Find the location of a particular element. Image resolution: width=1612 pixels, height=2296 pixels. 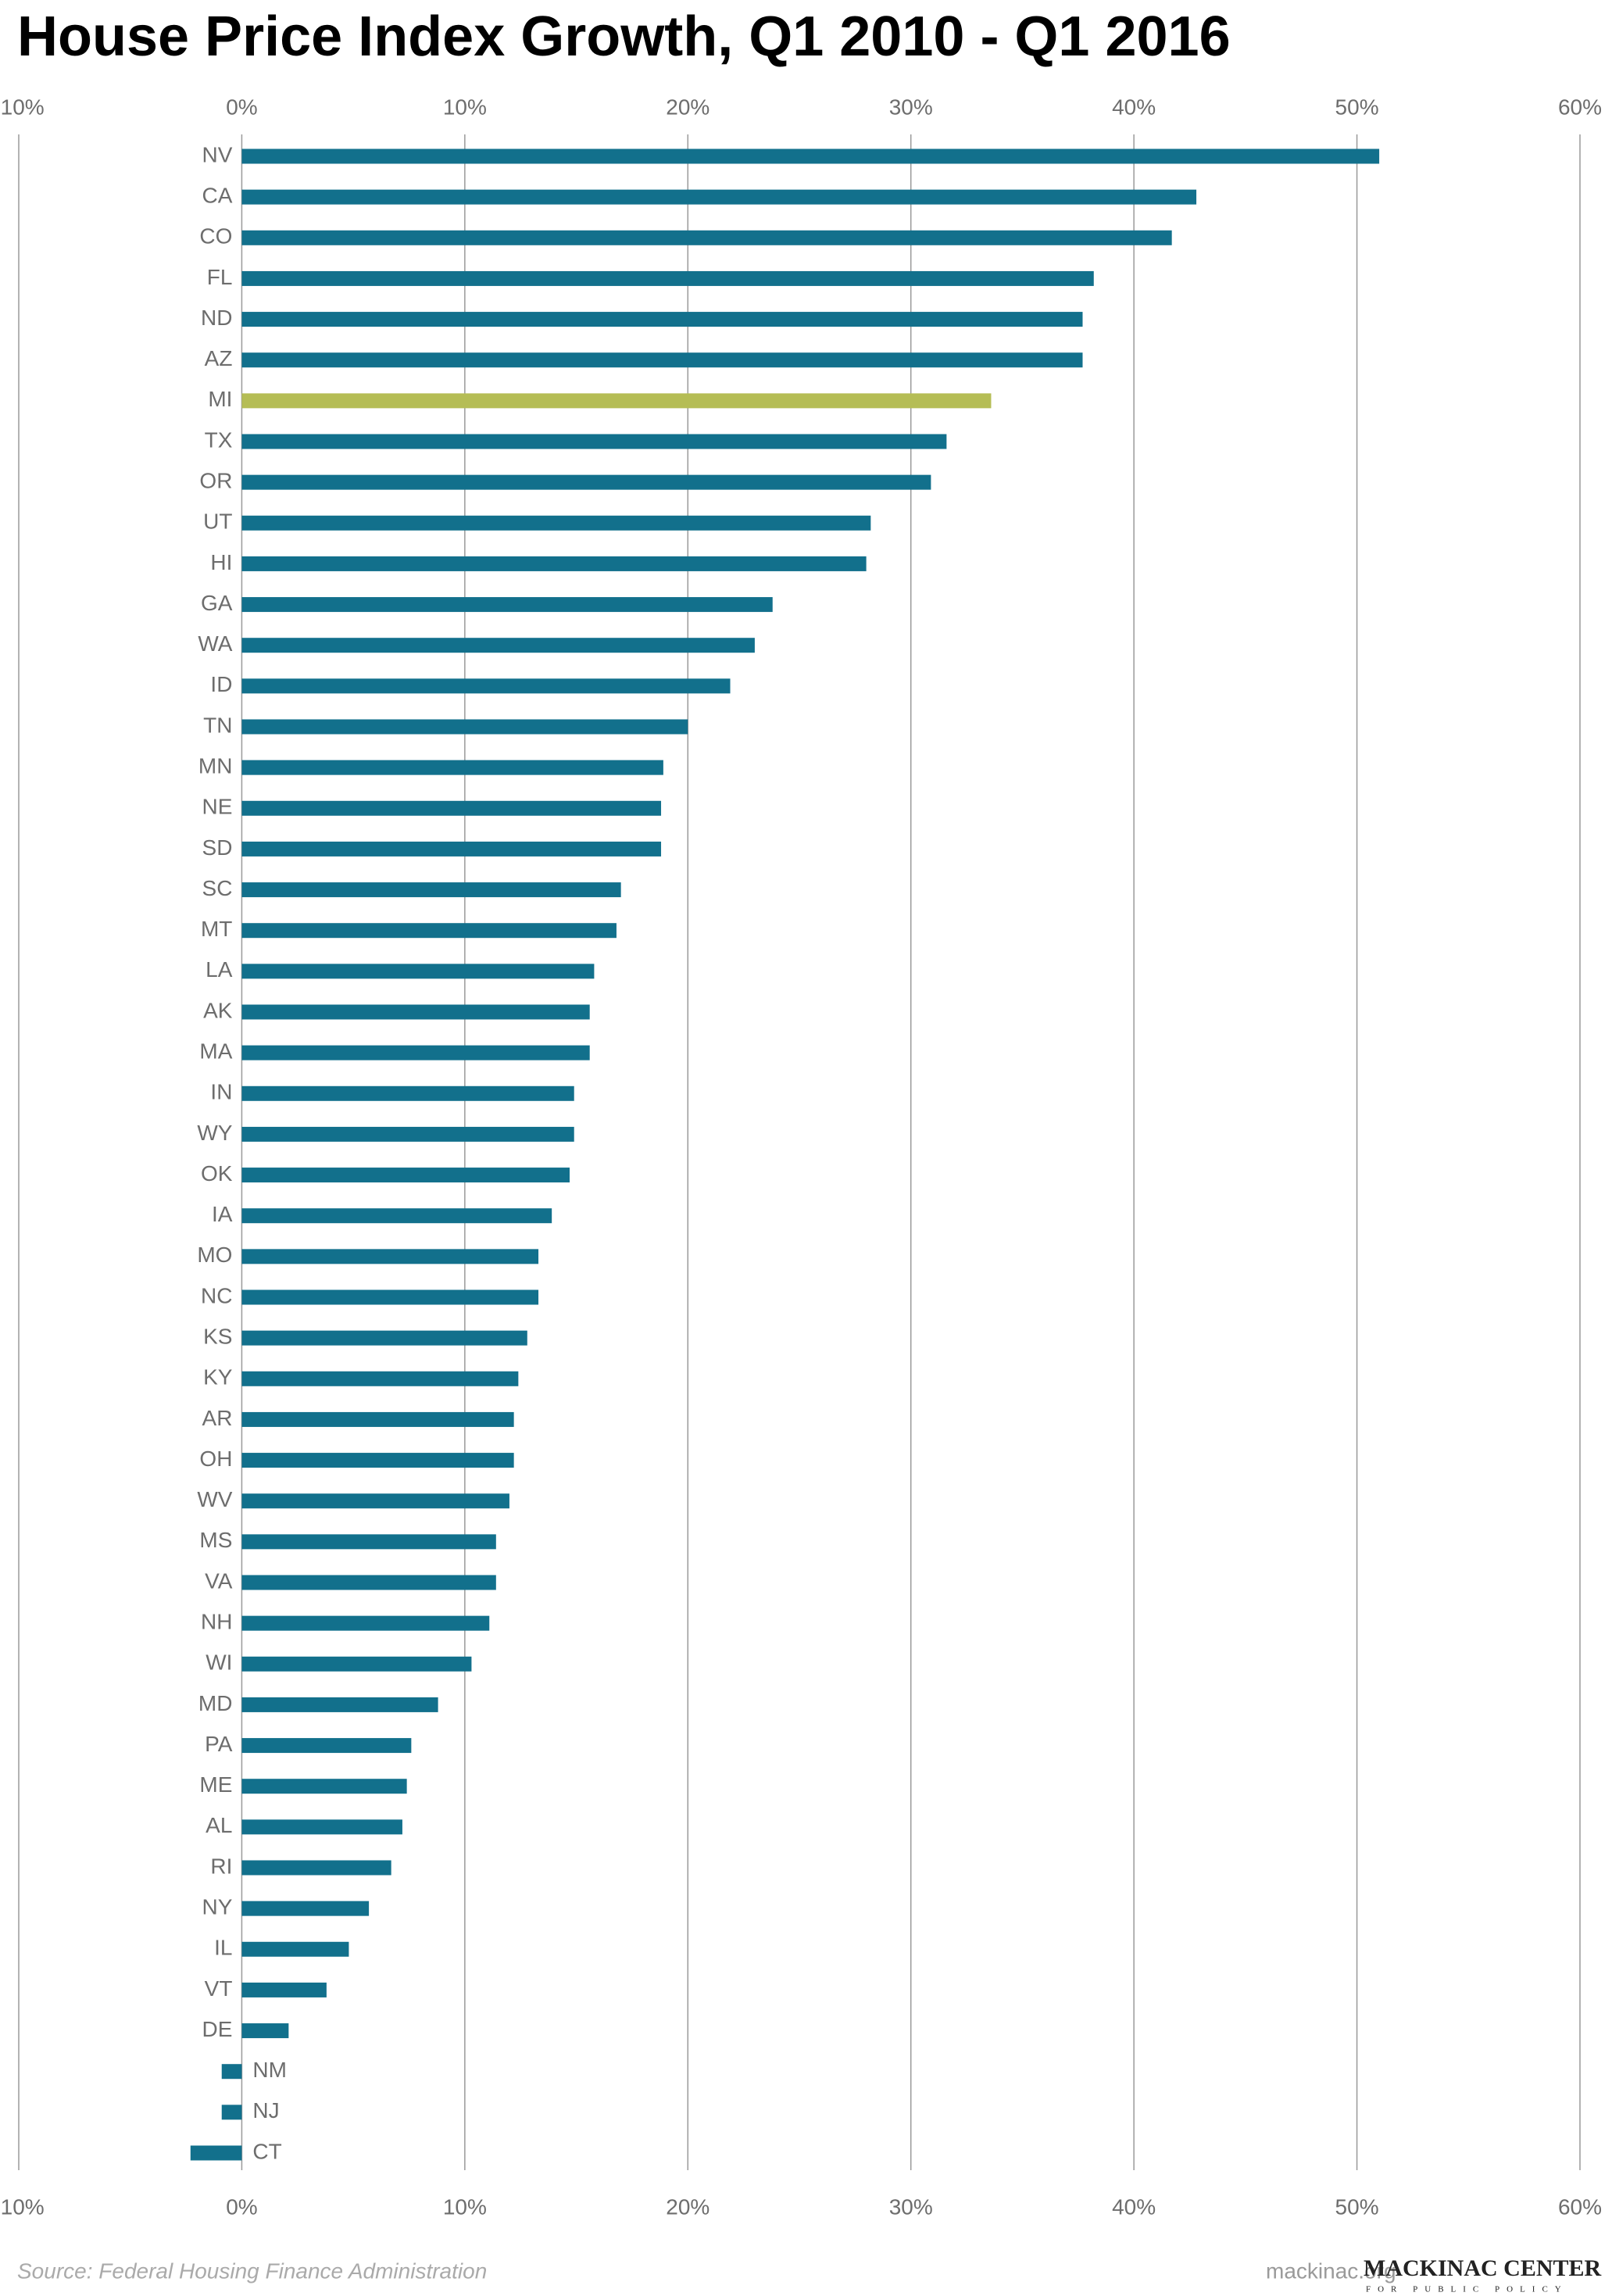

y-tick-label: HI is located at coordinates (221, 562).